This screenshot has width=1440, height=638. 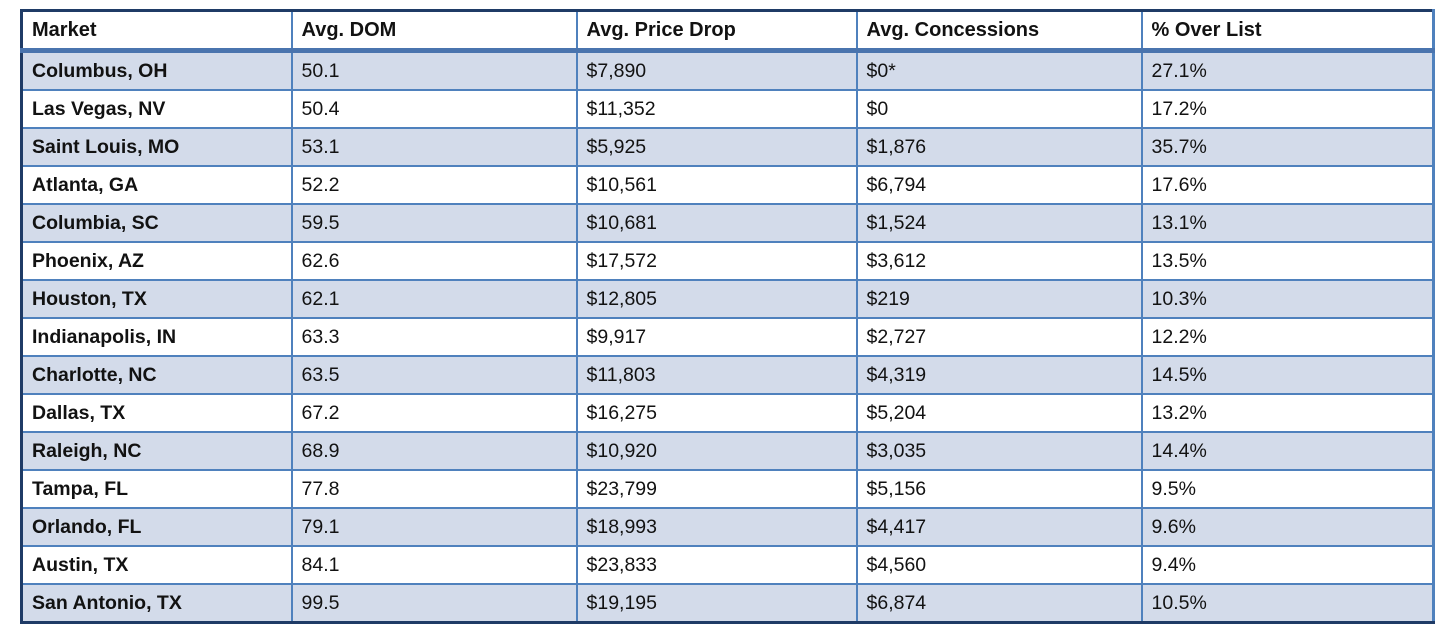 I want to click on avg-concessions-cell: $6,794, so click(x=999, y=185).